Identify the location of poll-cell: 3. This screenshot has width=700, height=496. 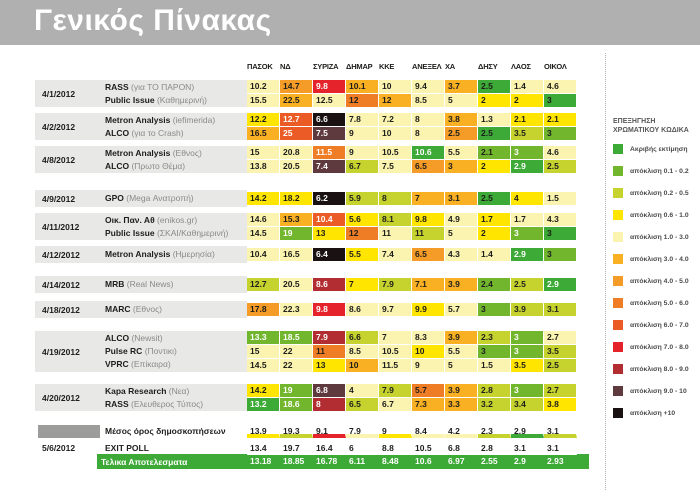
(560, 133).